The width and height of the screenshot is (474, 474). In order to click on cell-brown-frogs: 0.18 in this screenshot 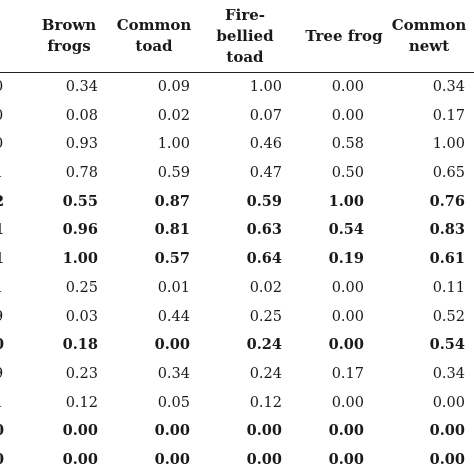, I will do `click(80, 345)`.